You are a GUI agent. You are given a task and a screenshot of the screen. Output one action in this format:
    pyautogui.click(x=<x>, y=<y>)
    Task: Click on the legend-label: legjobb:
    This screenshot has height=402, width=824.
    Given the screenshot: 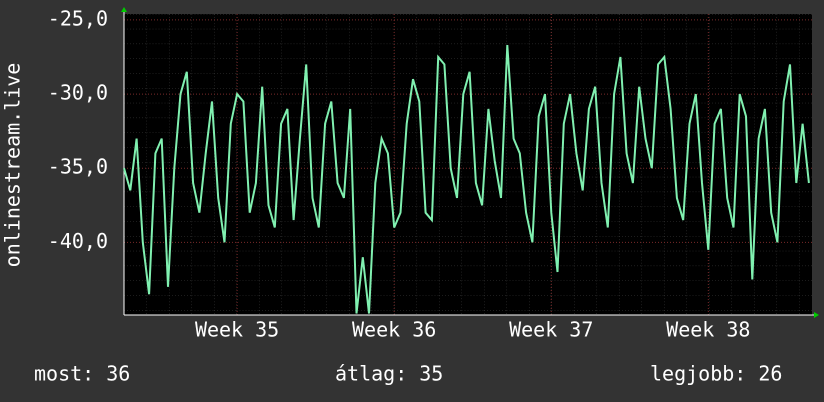 What is the action you would take?
    pyautogui.click(x=698, y=374)
    